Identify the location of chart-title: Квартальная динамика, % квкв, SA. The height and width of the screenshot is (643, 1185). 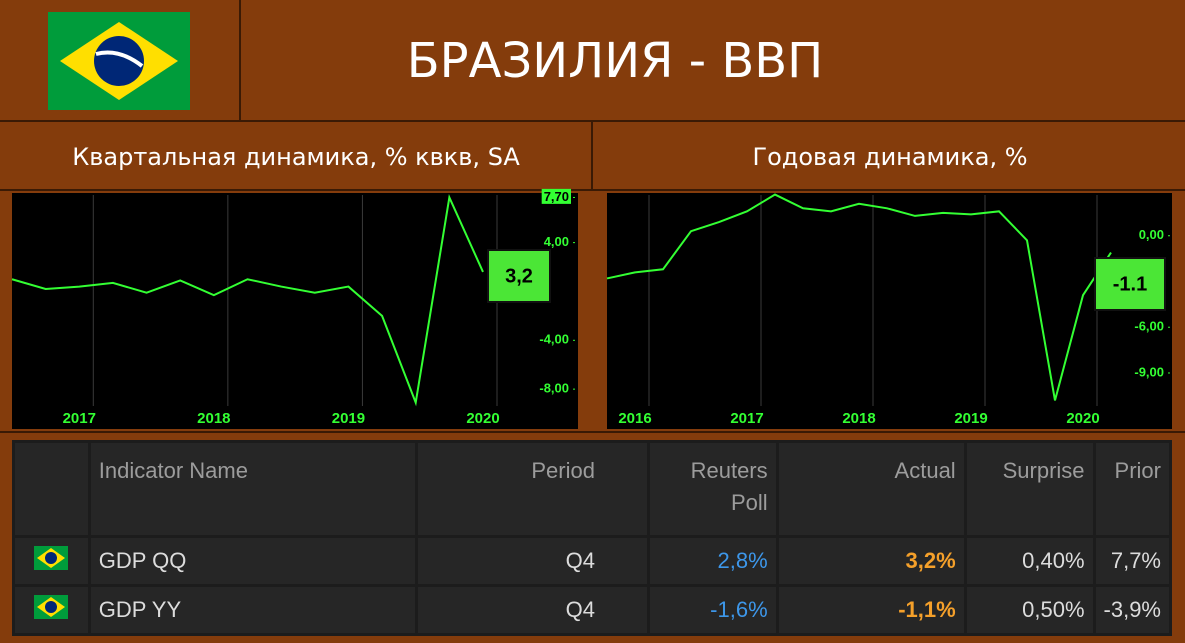
(296, 157).